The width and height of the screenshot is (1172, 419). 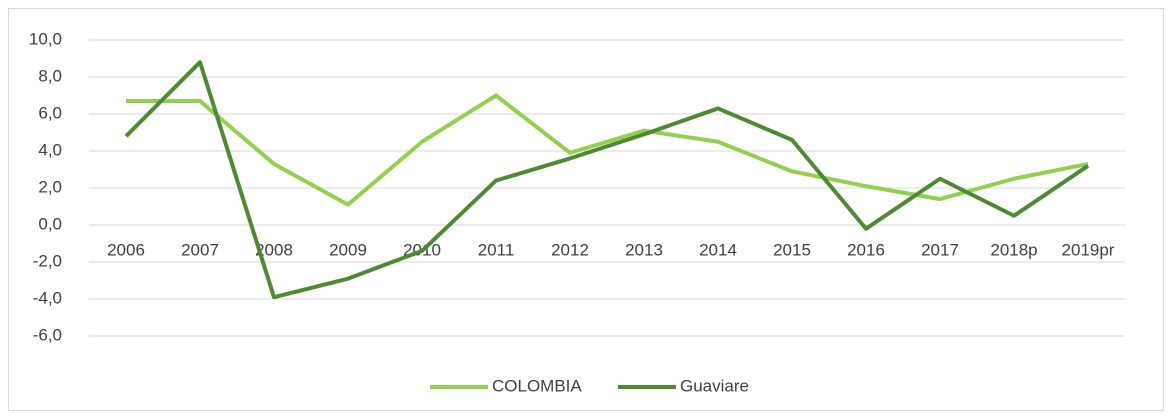 I want to click on legend-label: Guaviare, so click(x=714, y=385).